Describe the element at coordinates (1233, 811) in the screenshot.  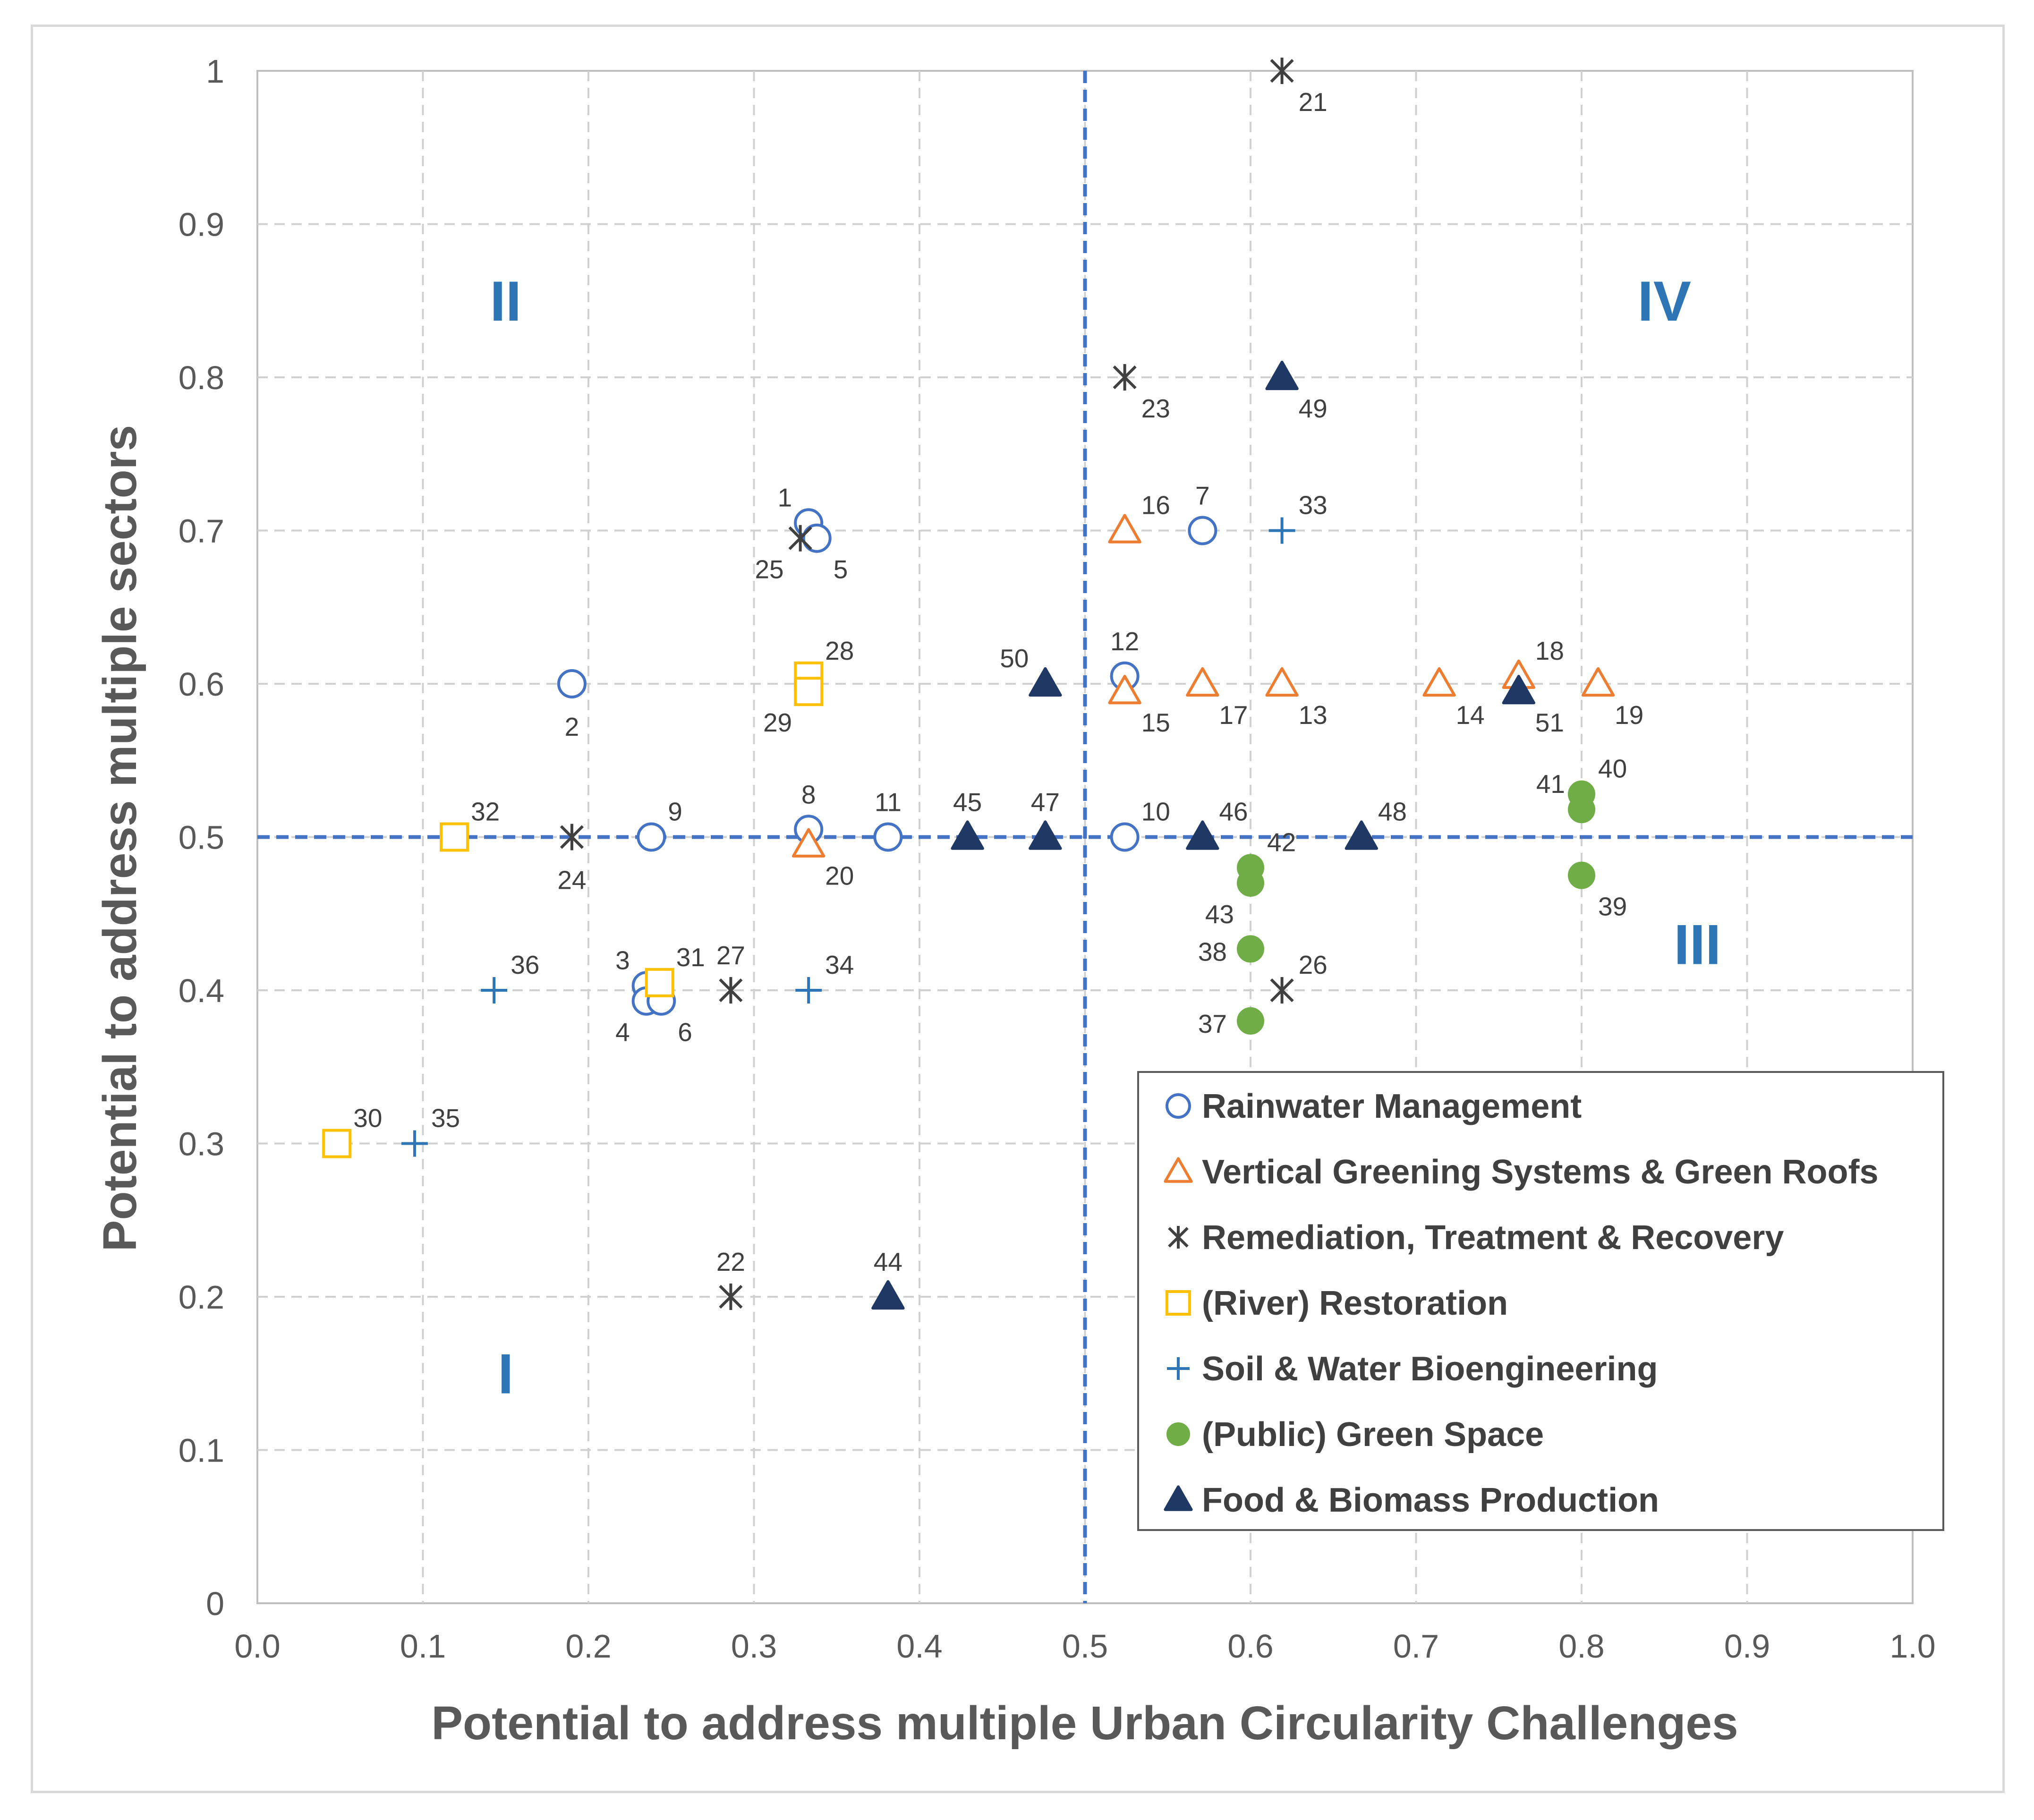
I see `point-label: 46` at that location.